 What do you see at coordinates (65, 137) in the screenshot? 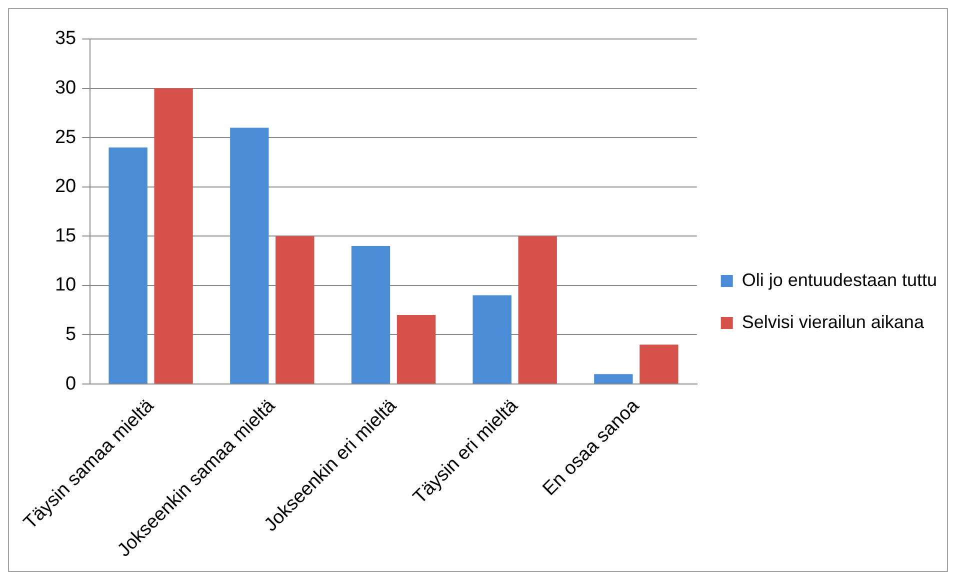
I see `y-tick-label: 25` at bounding box center [65, 137].